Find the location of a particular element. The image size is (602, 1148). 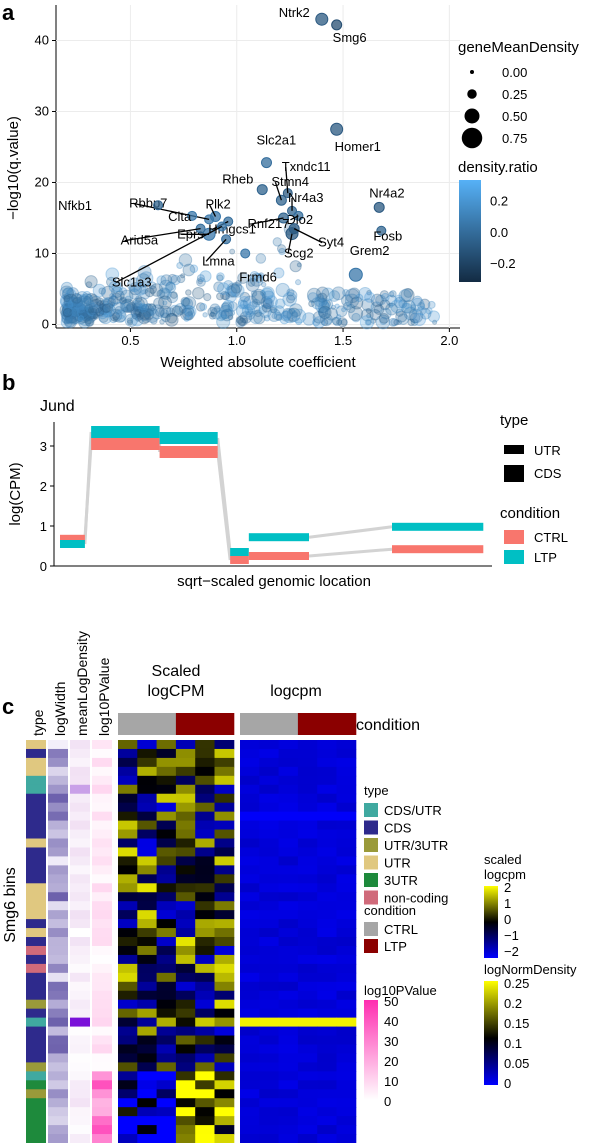

y-tick-label: 0 is located at coordinates (45, 323).